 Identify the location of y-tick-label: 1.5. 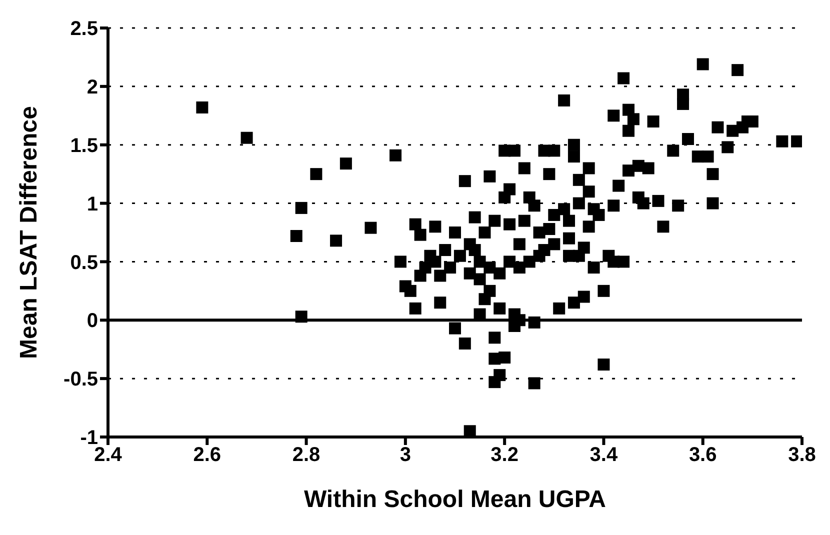
(84, 145).